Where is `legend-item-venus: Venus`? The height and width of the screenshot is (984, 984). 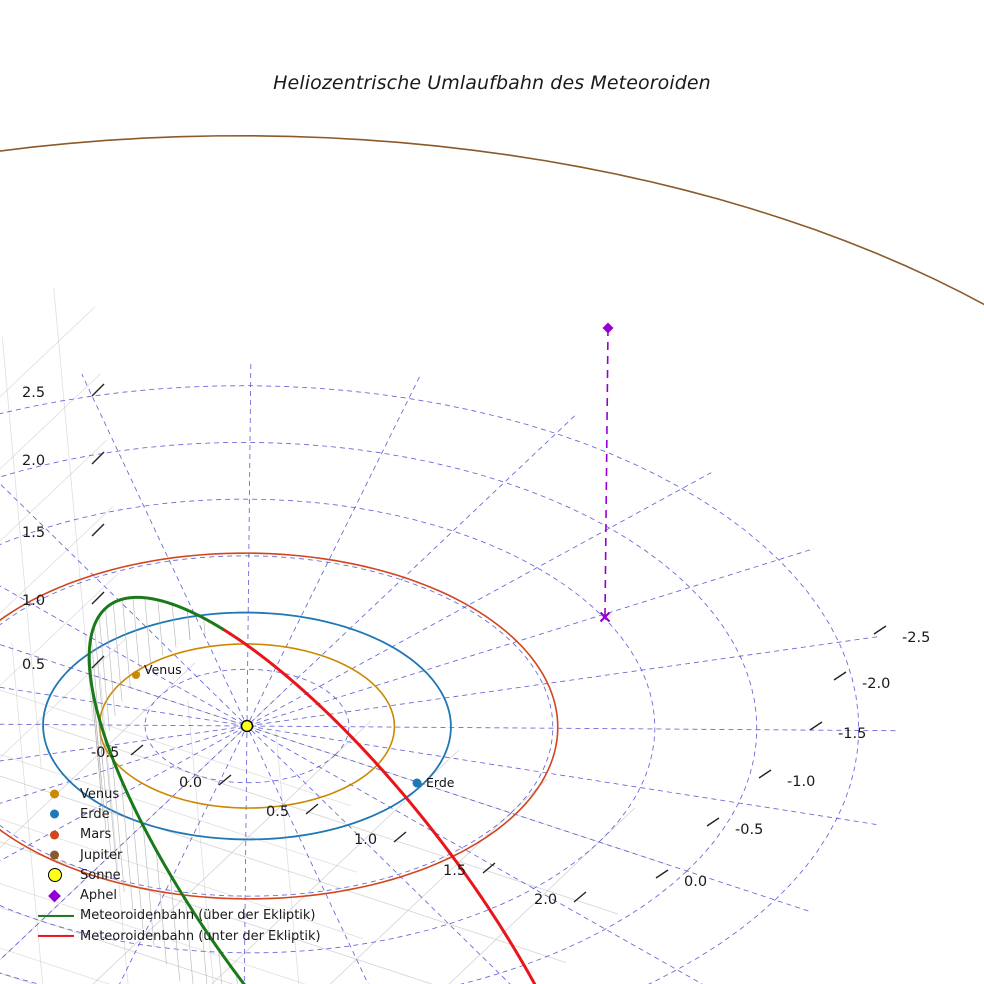 legend-item-venus: Venus is located at coordinates (178, 794).